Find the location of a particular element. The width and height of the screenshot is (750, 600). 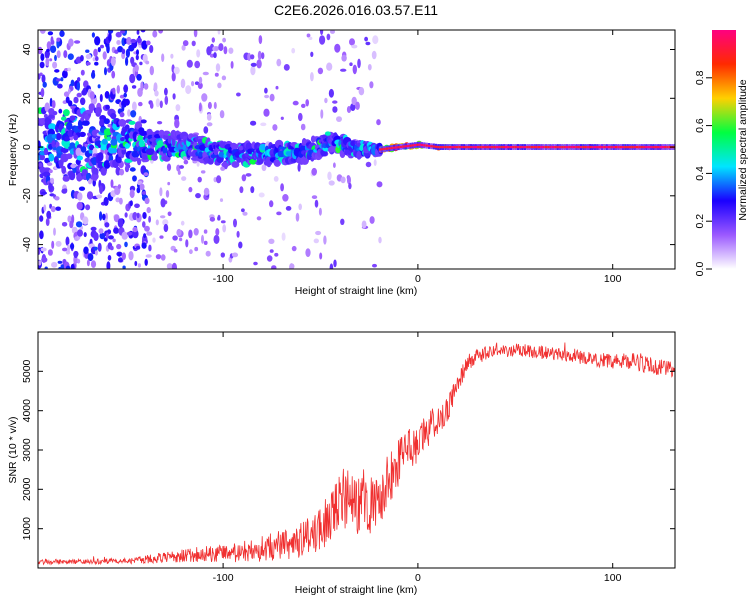

y-tick-label: 1000 is located at coordinates (27, 529).